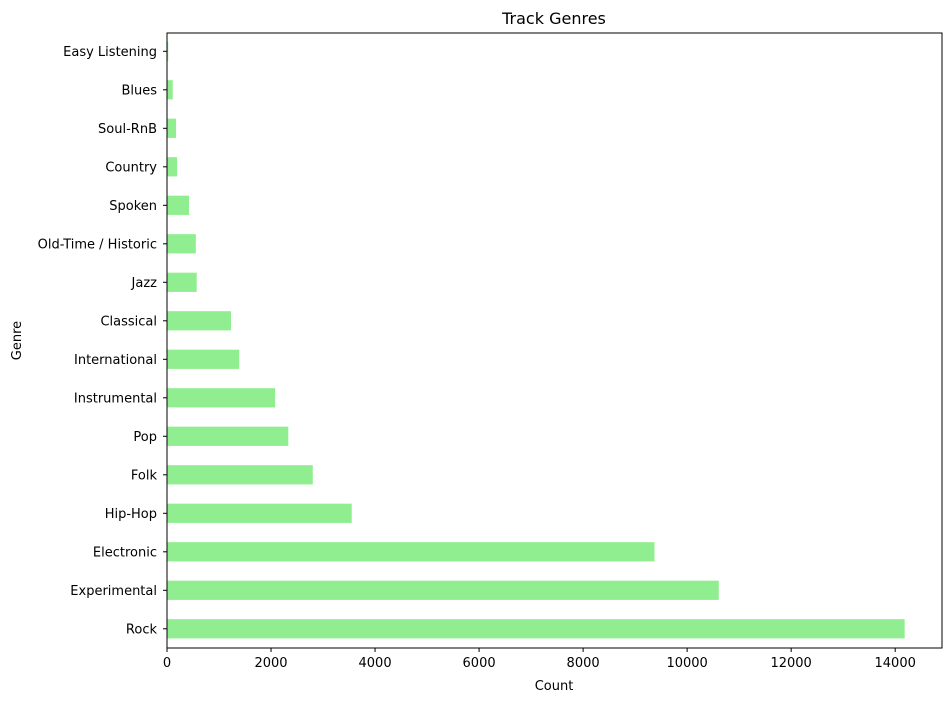 This screenshot has height=701, width=951. I want to click on bar-classical, so click(199, 321).